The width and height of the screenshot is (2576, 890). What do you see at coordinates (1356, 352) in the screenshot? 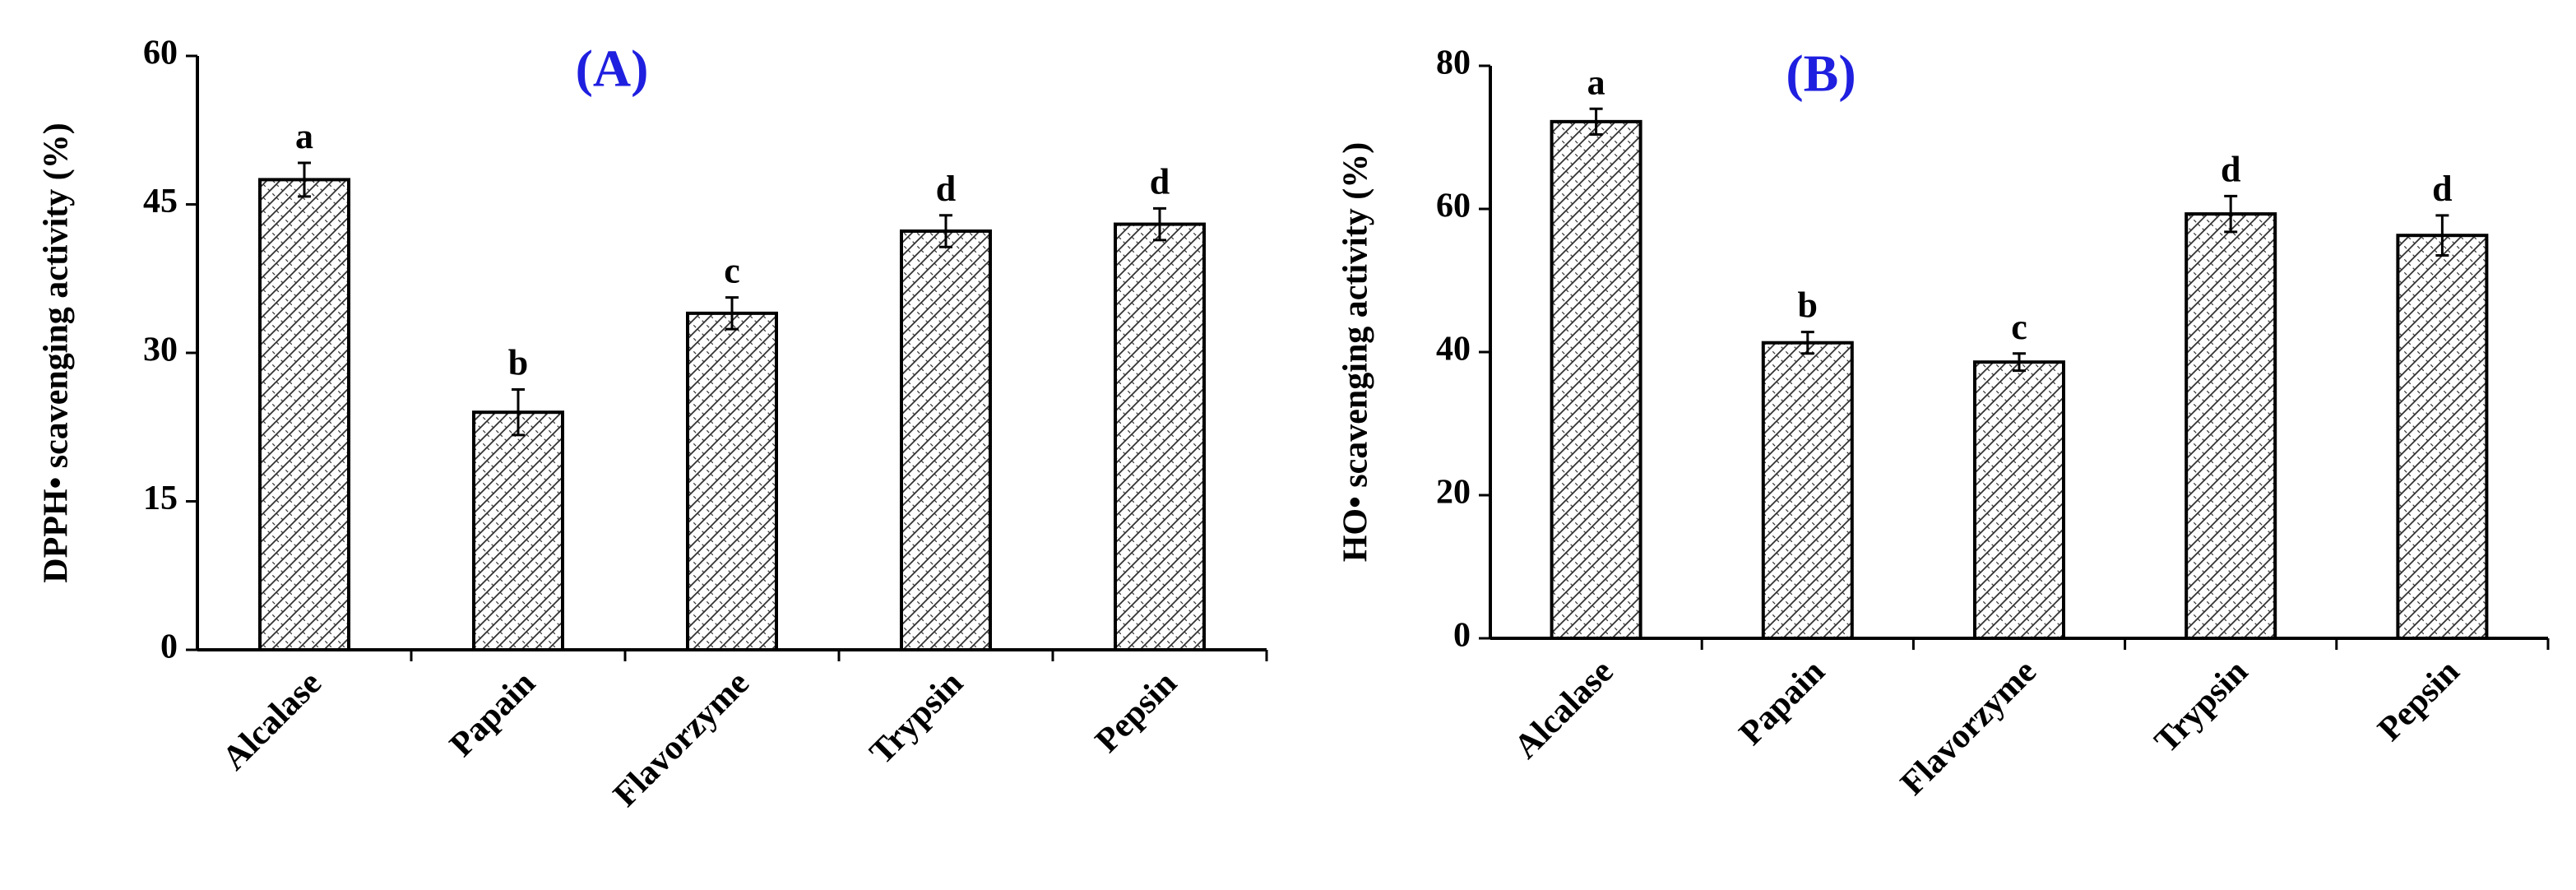
I see `y-axis-label: HO• scavenging activity (%)` at bounding box center [1356, 352].